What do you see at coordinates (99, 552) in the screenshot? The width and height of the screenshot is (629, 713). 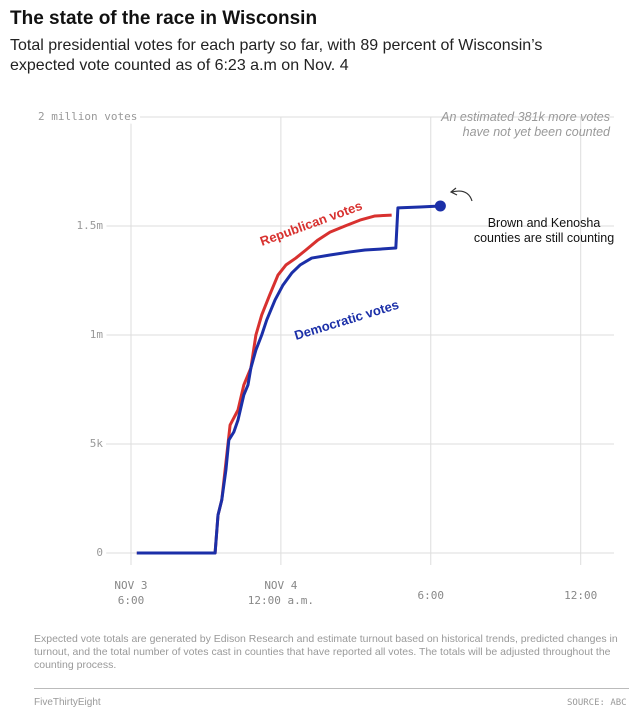 I see `y-tick-label: 0` at bounding box center [99, 552].